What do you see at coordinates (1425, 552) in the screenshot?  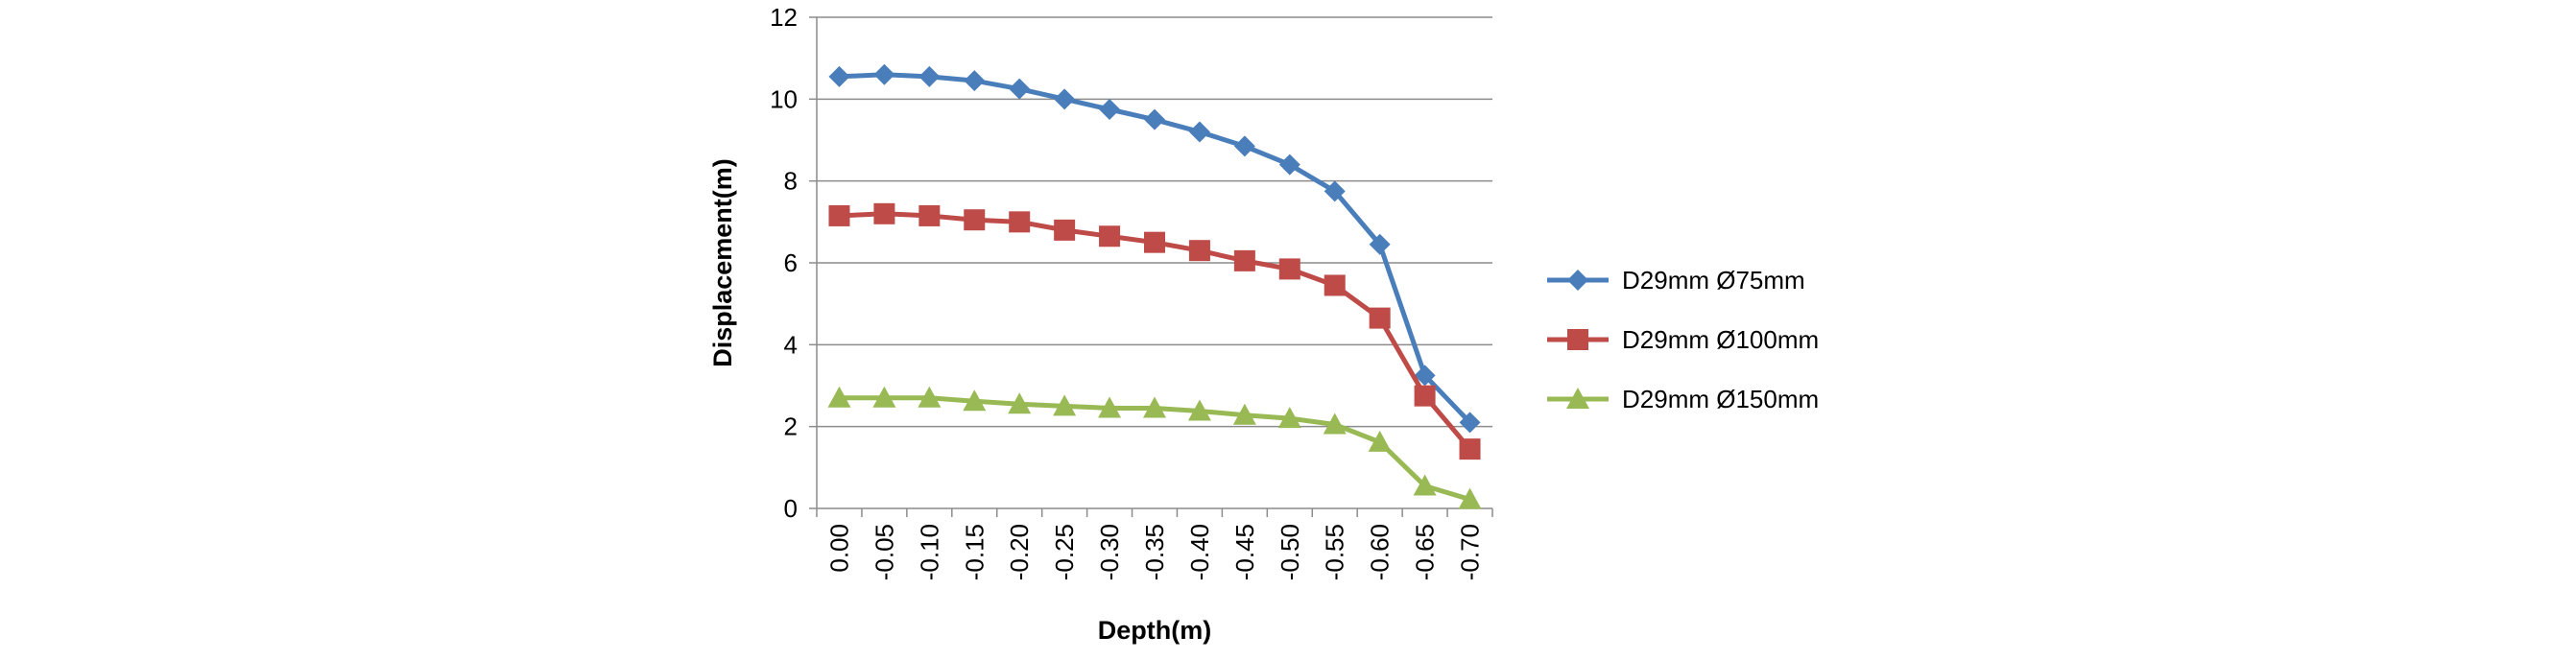 I see `x-tick-label: -0.65` at bounding box center [1425, 552].